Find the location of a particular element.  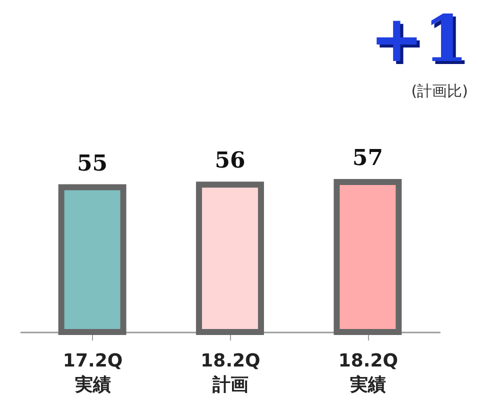

x-tick-label: 17.2Q 実績 is located at coordinates (92, 373).